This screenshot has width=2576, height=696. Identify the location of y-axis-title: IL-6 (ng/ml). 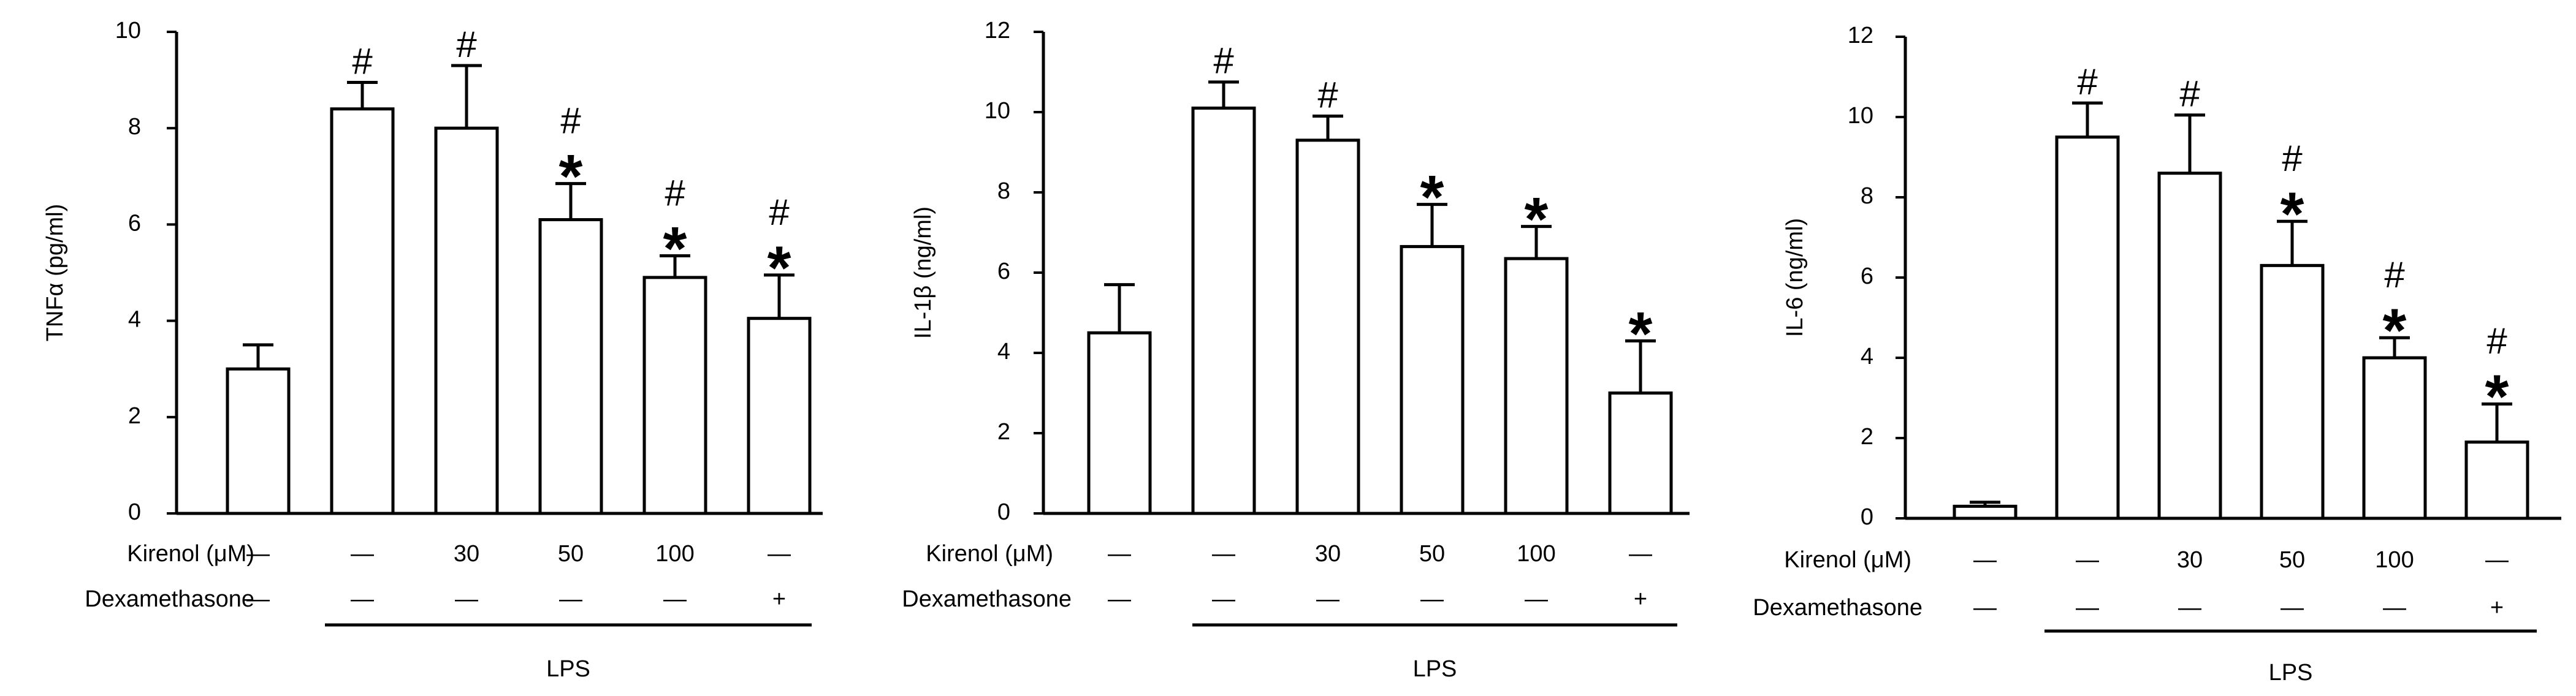
(1795, 277).